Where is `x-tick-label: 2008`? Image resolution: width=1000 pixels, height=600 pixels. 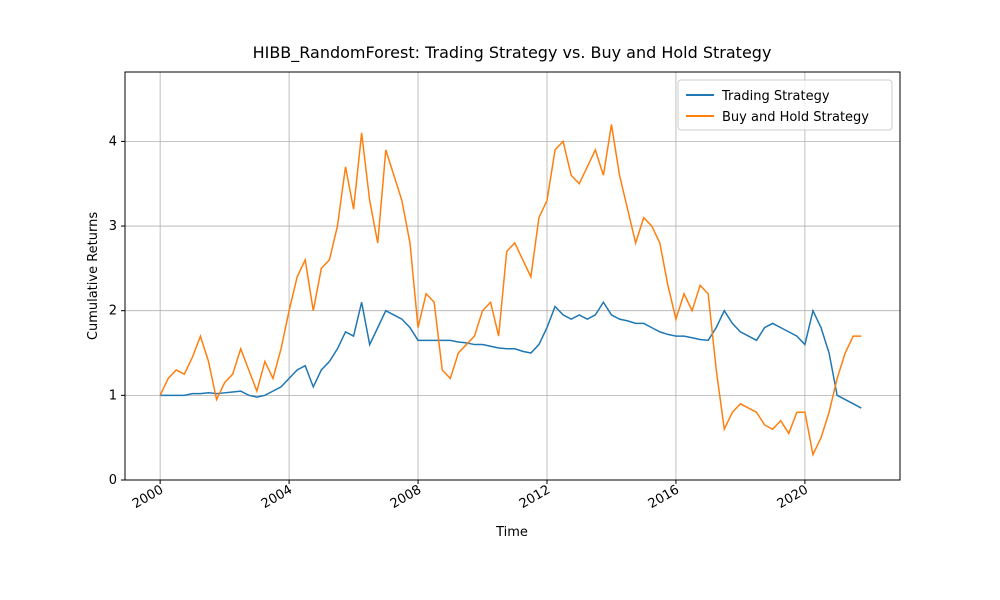 x-tick-label: 2008 is located at coordinates (406, 497).